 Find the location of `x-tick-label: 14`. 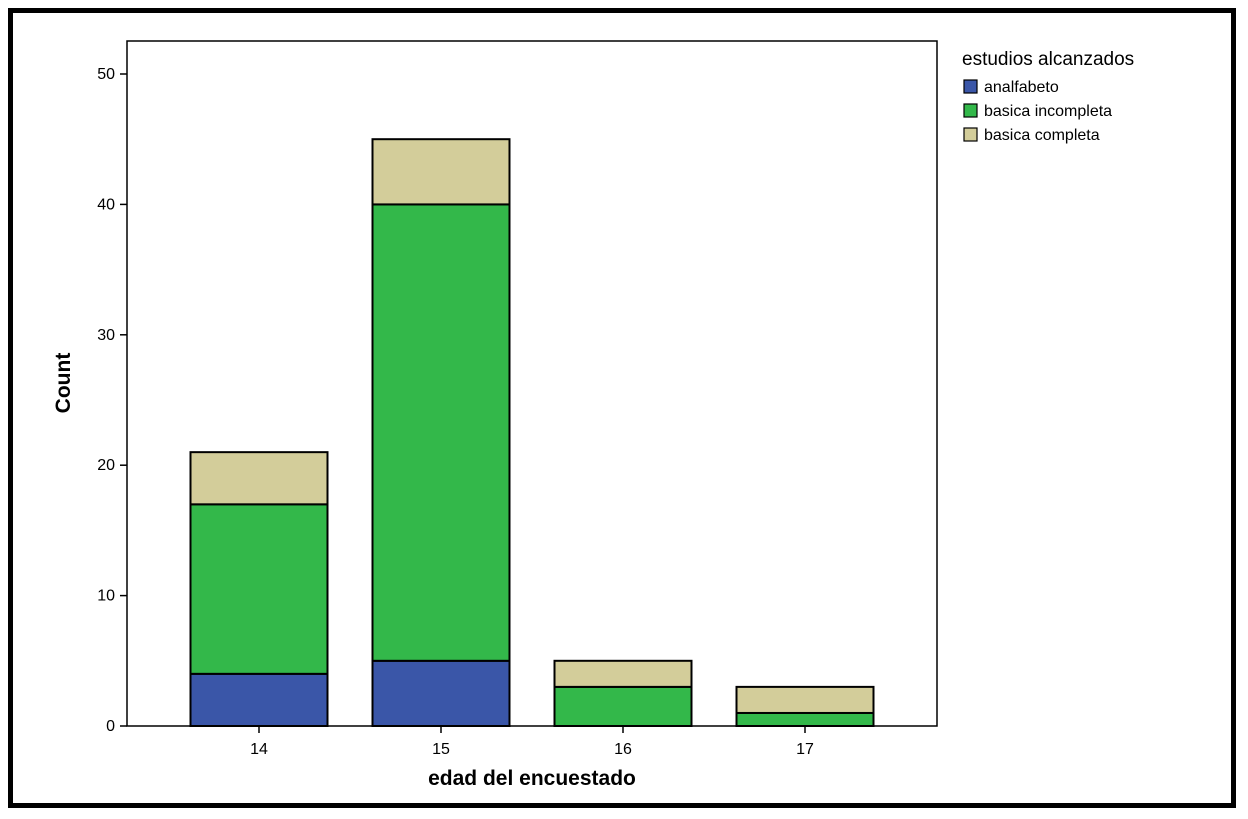

x-tick-label: 14 is located at coordinates (259, 749).